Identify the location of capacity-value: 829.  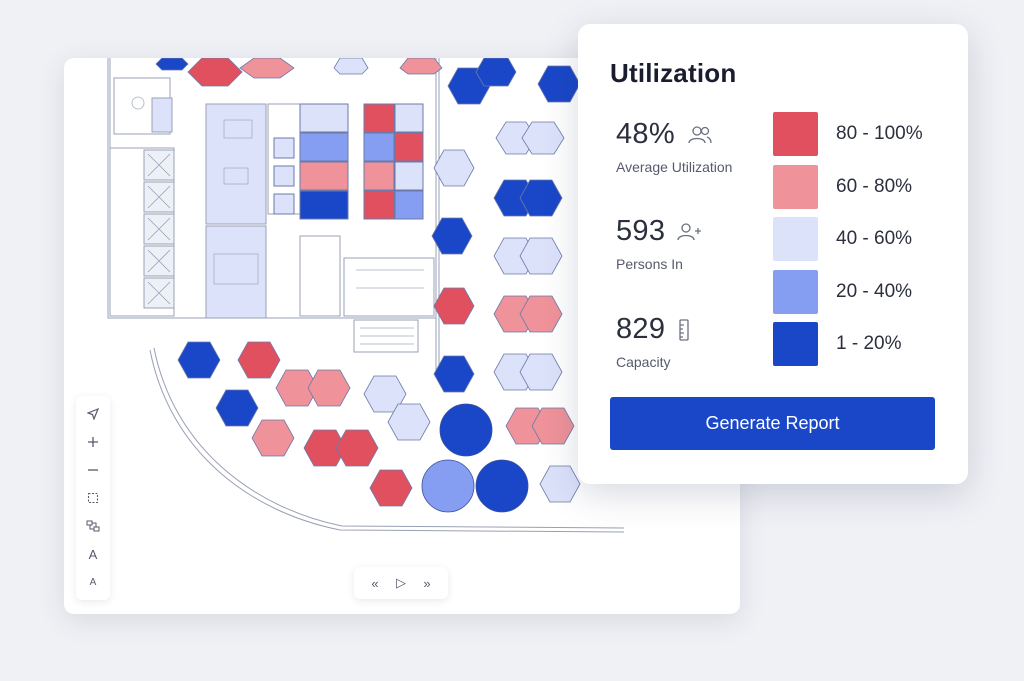
(641, 329).